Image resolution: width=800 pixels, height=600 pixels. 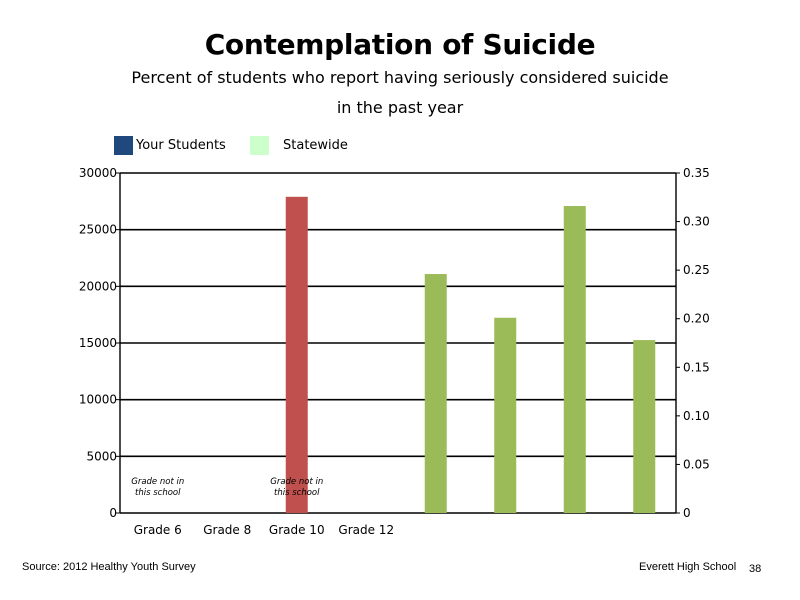 What do you see at coordinates (400, 44) in the screenshot?
I see `chart-title: Contemplation of Suicide` at bounding box center [400, 44].